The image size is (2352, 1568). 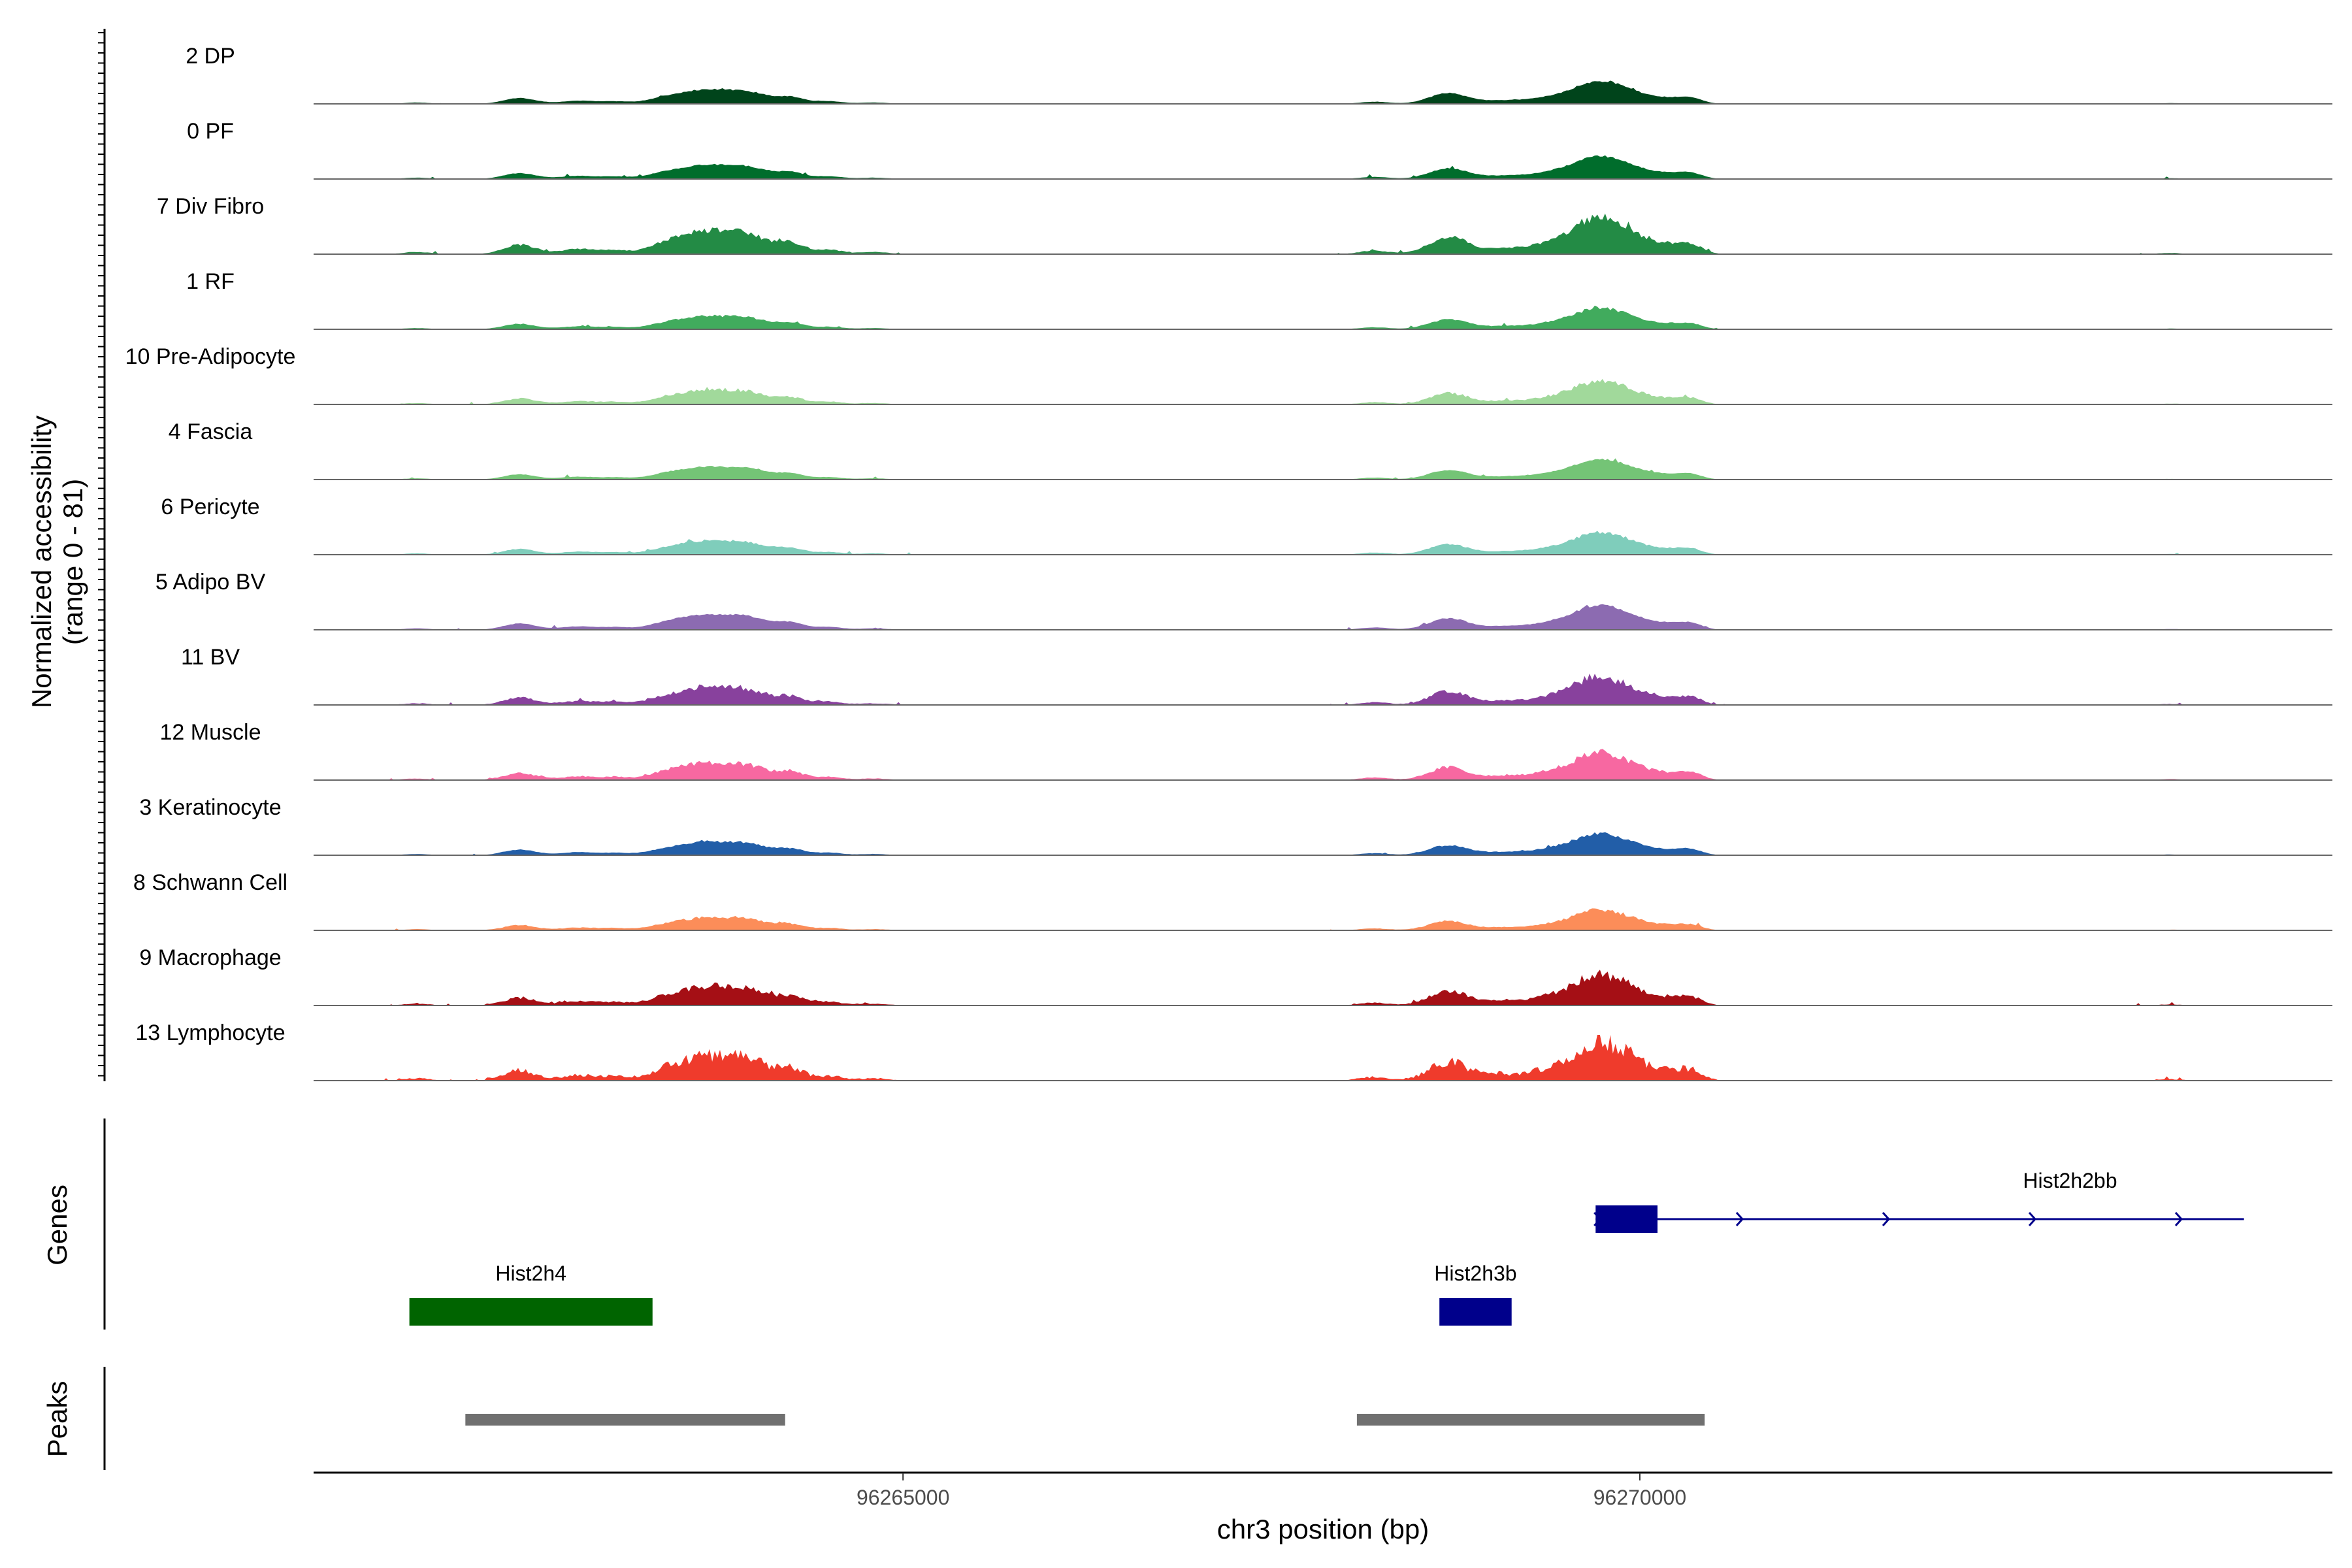 I want to click on gene-hist2h2bb: Hist2h2bb, so click(x=1918, y=1201).